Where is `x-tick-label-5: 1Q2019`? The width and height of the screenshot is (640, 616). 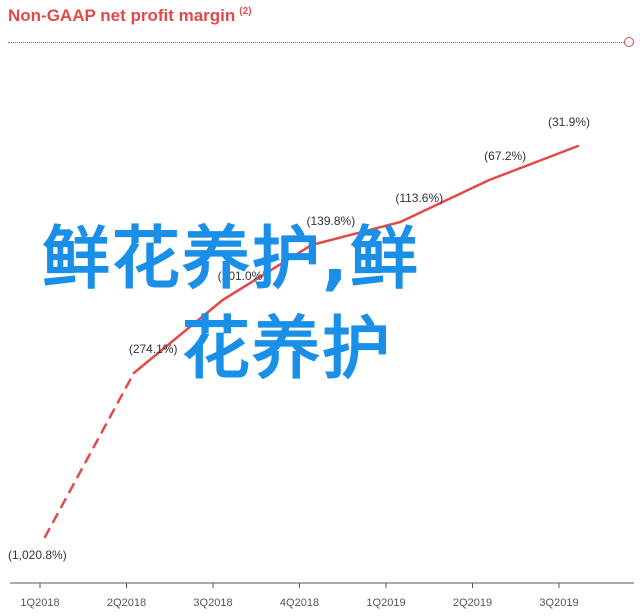
x-tick-label-5: 1Q2019 is located at coordinates (385, 603).